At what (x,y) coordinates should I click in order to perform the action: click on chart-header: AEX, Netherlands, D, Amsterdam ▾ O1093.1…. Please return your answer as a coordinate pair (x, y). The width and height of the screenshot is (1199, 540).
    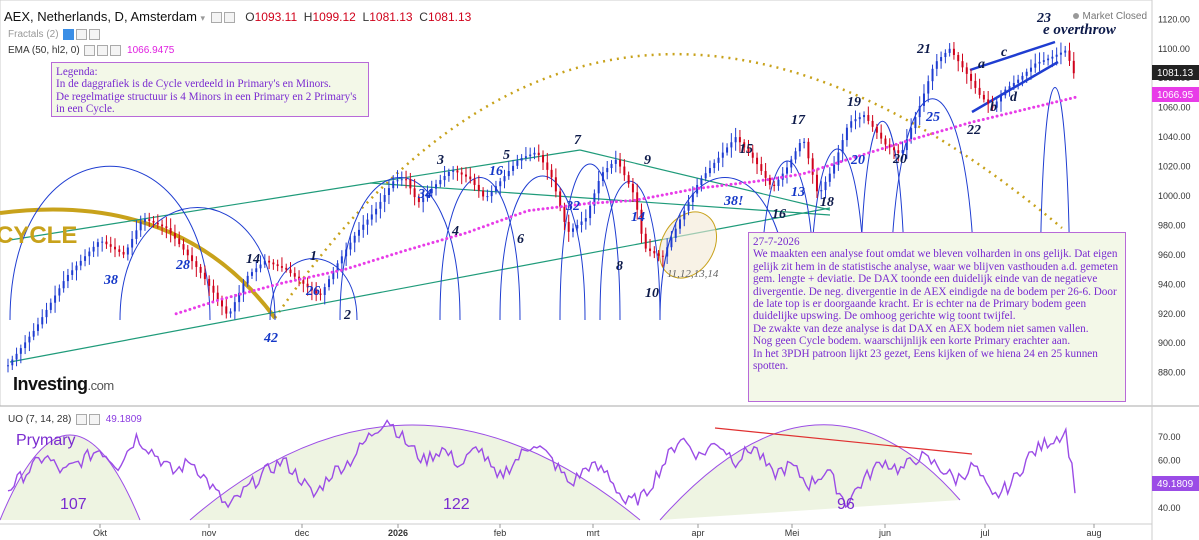
    Looking at the image, I should click on (237, 16).